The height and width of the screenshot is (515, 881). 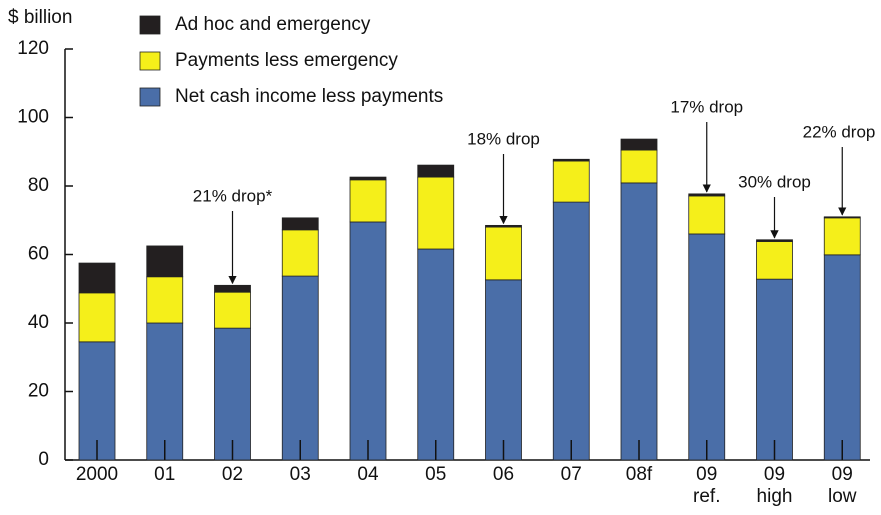 What do you see at coordinates (300, 474) in the screenshot?
I see `x-tick-label: 03` at bounding box center [300, 474].